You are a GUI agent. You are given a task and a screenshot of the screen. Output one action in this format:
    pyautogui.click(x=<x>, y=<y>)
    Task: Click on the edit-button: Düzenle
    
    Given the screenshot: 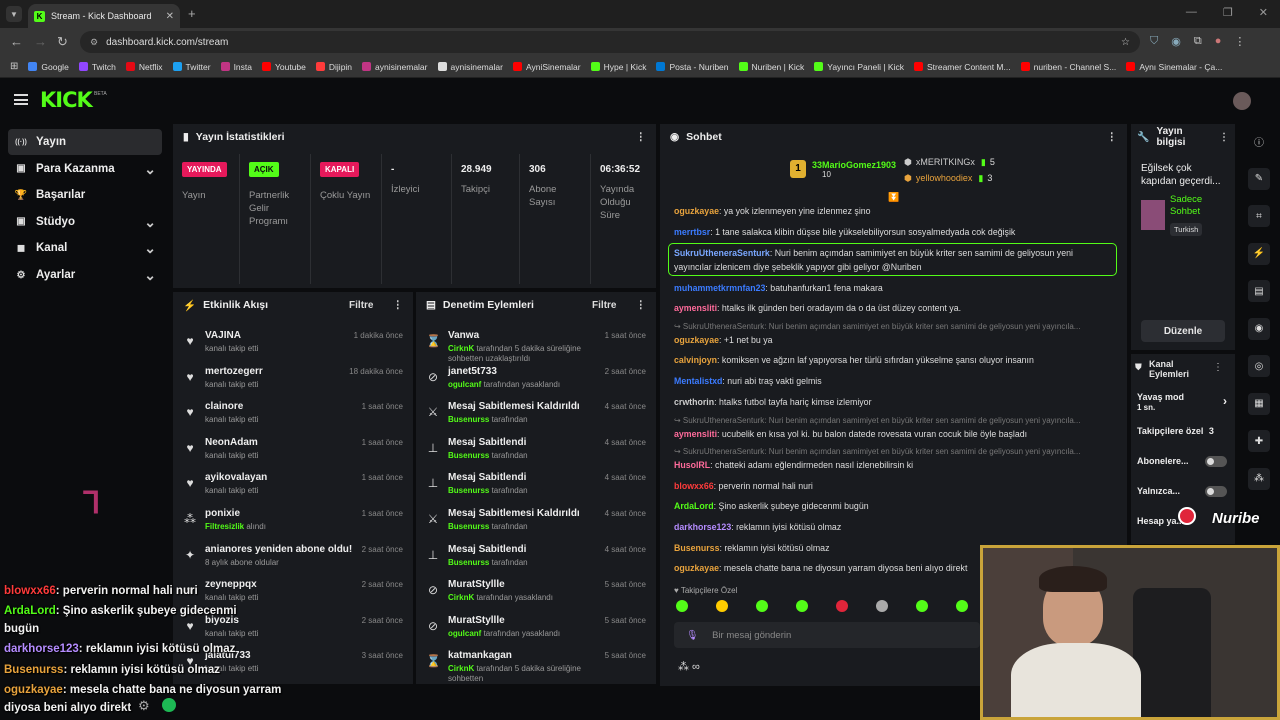 What is the action you would take?
    pyautogui.click(x=1183, y=331)
    